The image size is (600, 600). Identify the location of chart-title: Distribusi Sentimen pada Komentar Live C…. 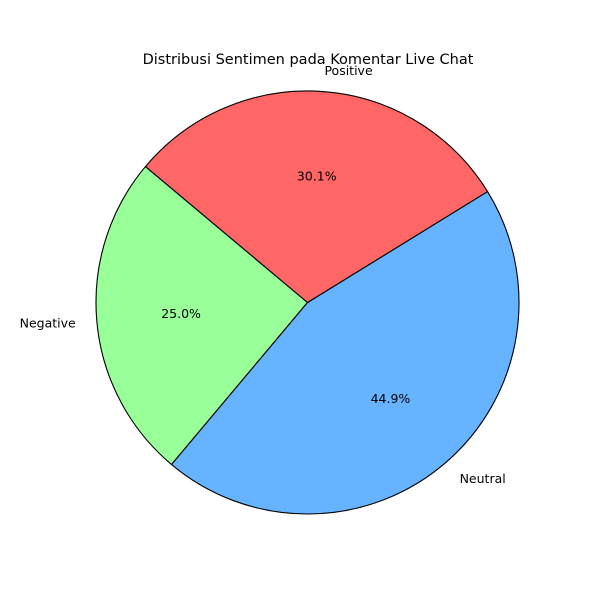
(308, 60).